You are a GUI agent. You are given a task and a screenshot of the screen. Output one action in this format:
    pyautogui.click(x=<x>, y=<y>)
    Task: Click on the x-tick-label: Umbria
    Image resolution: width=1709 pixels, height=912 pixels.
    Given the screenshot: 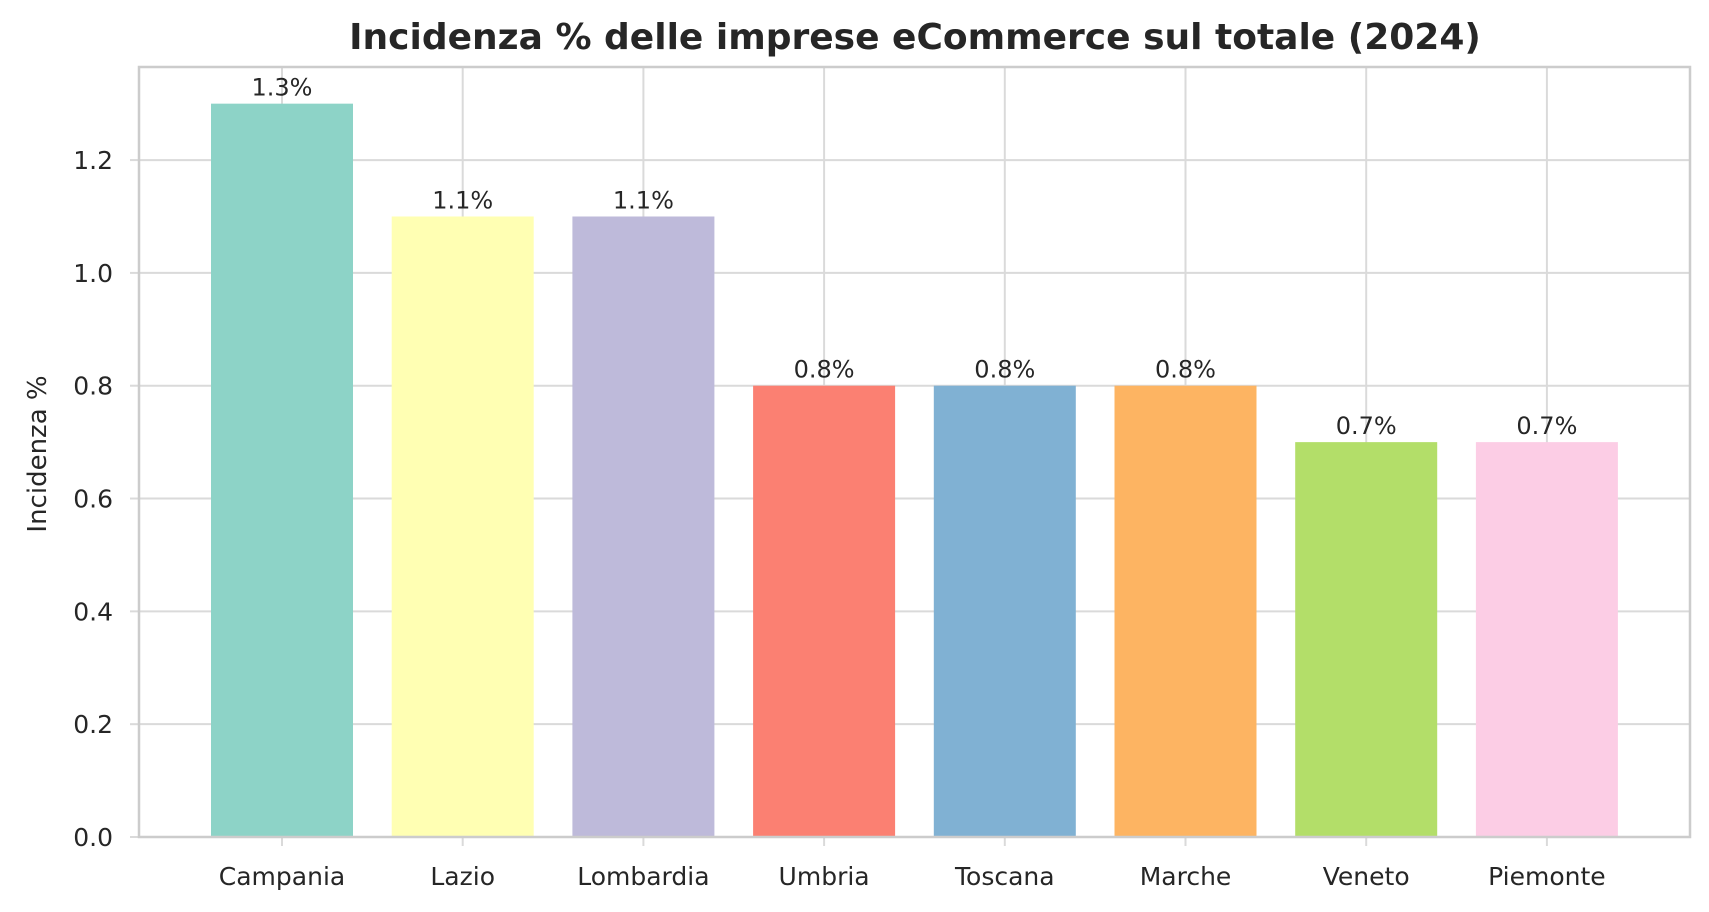 What is the action you would take?
    pyautogui.click(x=824, y=876)
    